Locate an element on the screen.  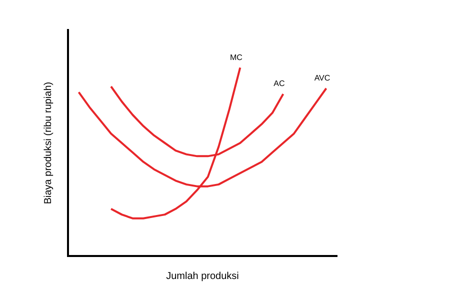
series-label: MC is located at coordinates (236, 57).